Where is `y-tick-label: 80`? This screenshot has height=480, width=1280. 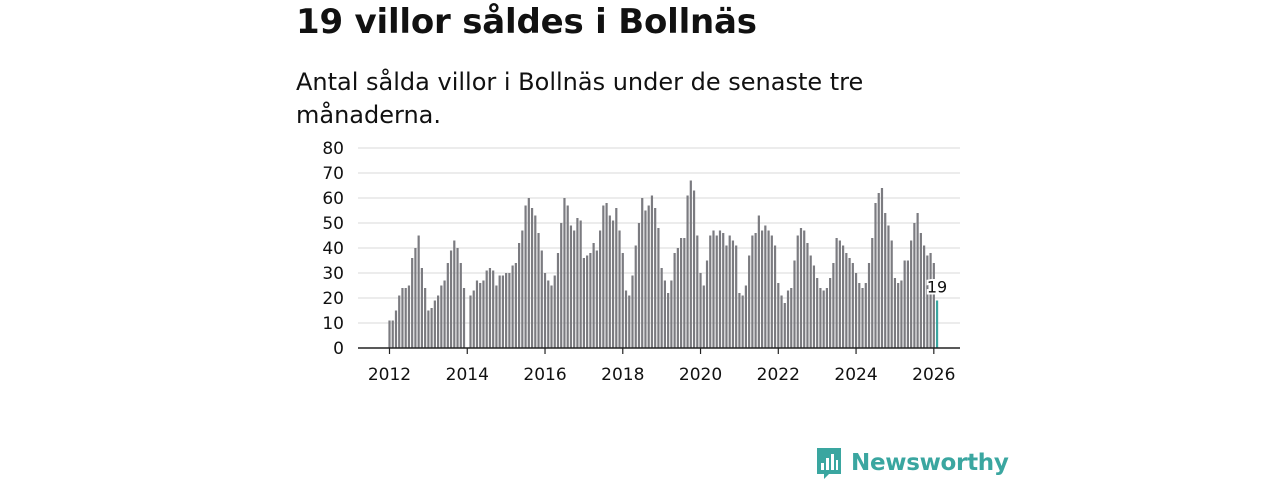
y-tick-label: 80 is located at coordinates (333, 149).